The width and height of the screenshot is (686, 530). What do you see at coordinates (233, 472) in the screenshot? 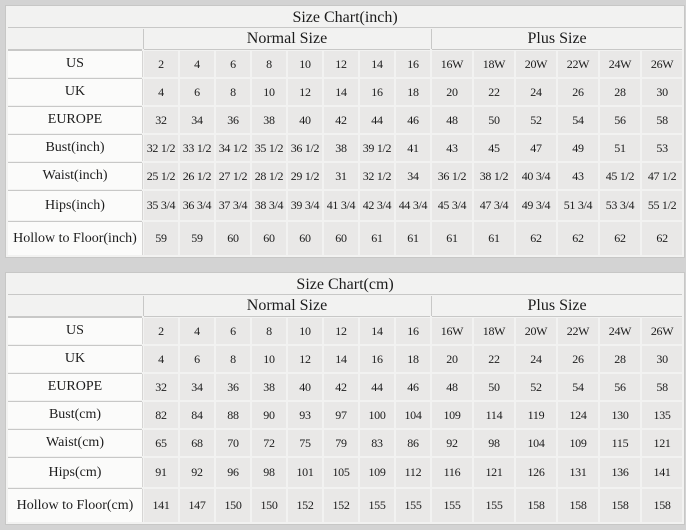
I see `size-cell: 96` at bounding box center [233, 472].